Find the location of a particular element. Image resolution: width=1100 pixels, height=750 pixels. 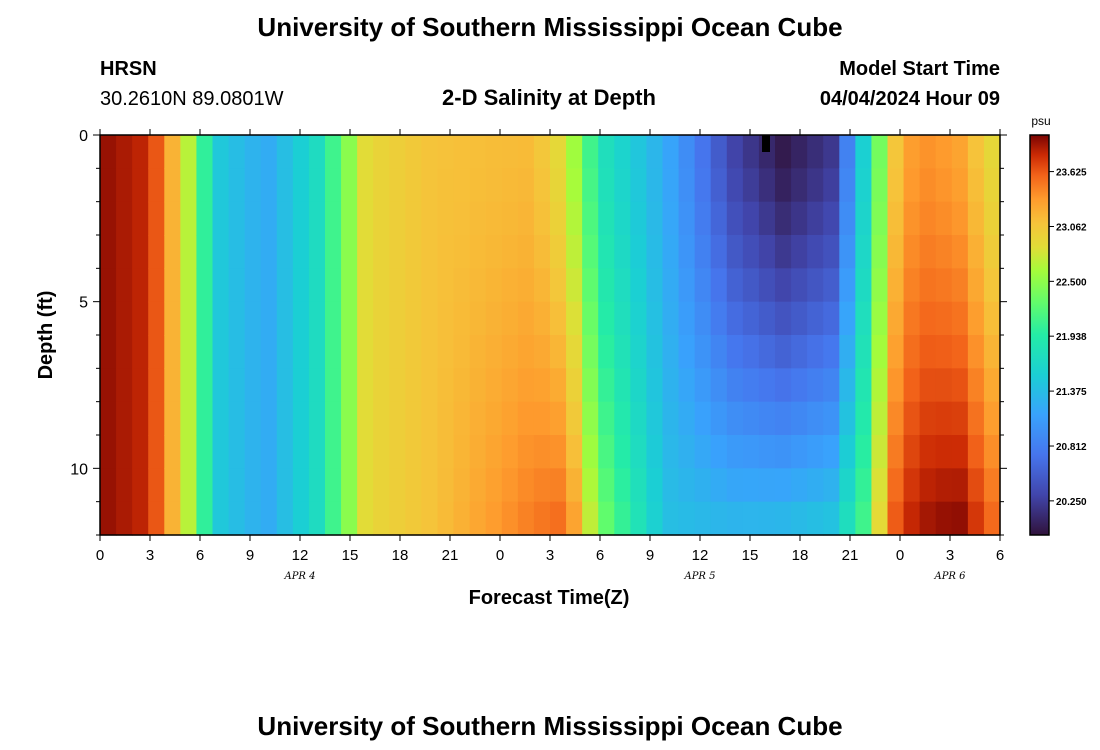

x-tick-label: 21 is located at coordinates (450, 555).